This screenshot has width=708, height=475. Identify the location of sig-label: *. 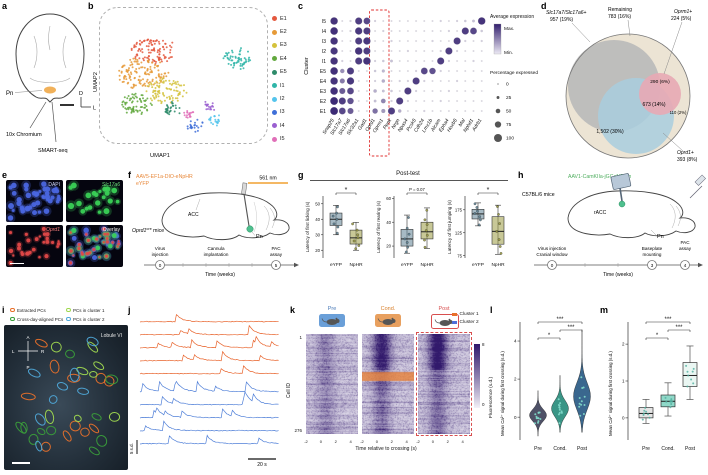
(488, 190).